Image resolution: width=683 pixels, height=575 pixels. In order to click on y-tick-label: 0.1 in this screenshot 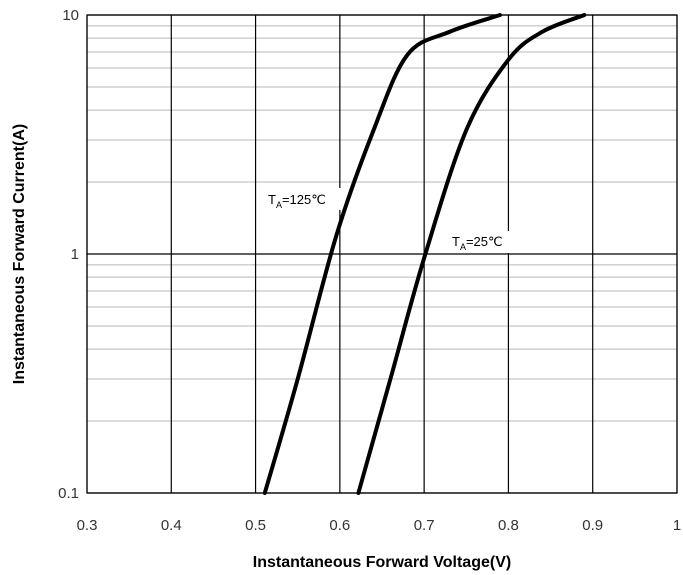, I will do `click(68, 493)`.